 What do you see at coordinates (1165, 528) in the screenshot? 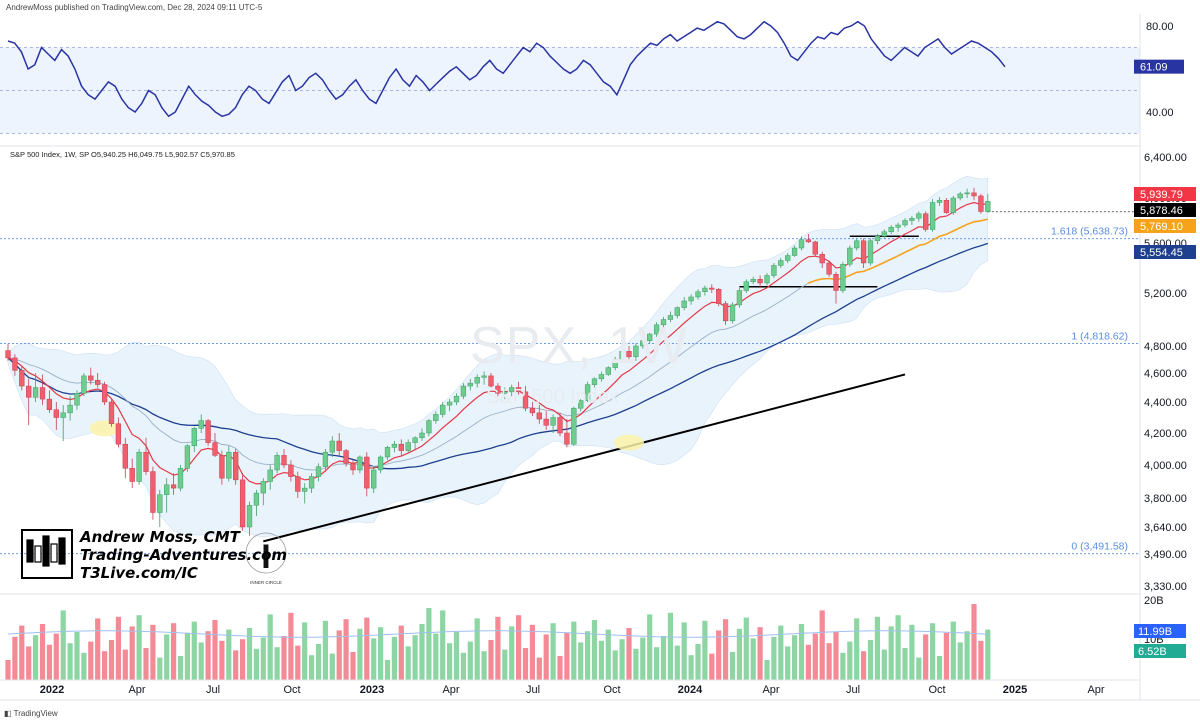
I see `price-tick-label: 3,640.00` at bounding box center [1165, 528].